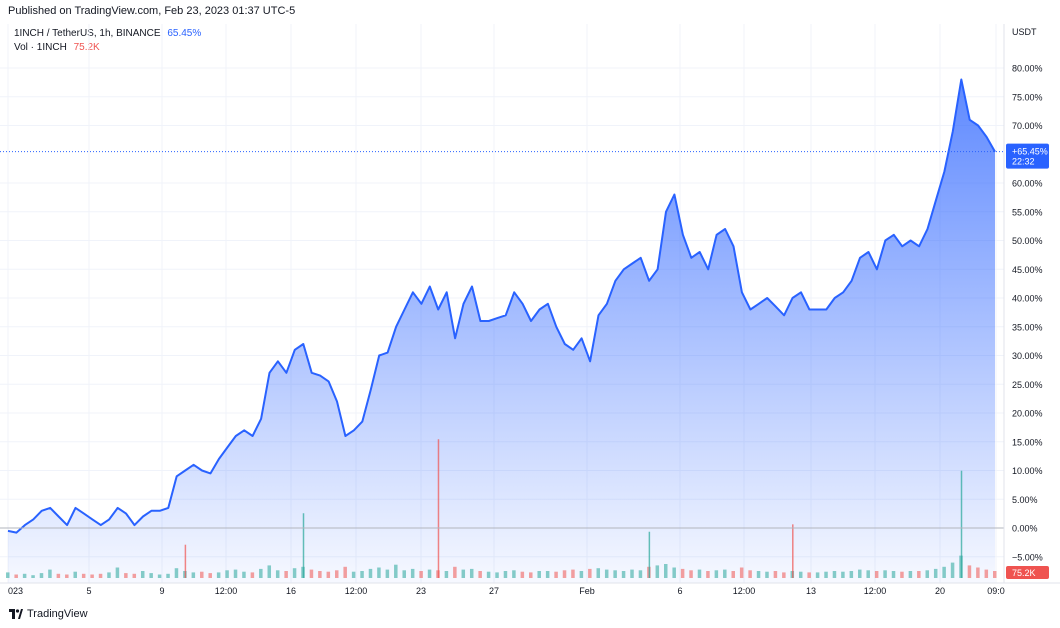 The height and width of the screenshot is (628, 1060). What do you see at coordinates (107, 48) in the screenshot?
I see `legend-volume-row: Vol · 1INCH 75.2K` at bounding box center [107, 48].